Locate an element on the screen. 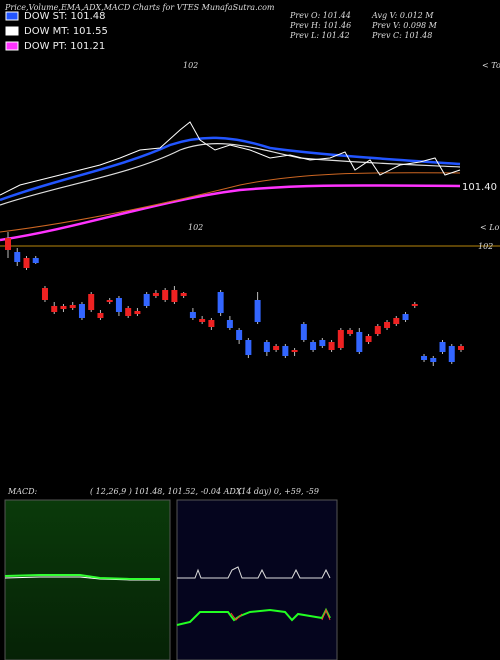 The width and height of the screenshot is (500, 660). legend-entry: DOW PT: 101.21 is located at coordinates (64, 46).